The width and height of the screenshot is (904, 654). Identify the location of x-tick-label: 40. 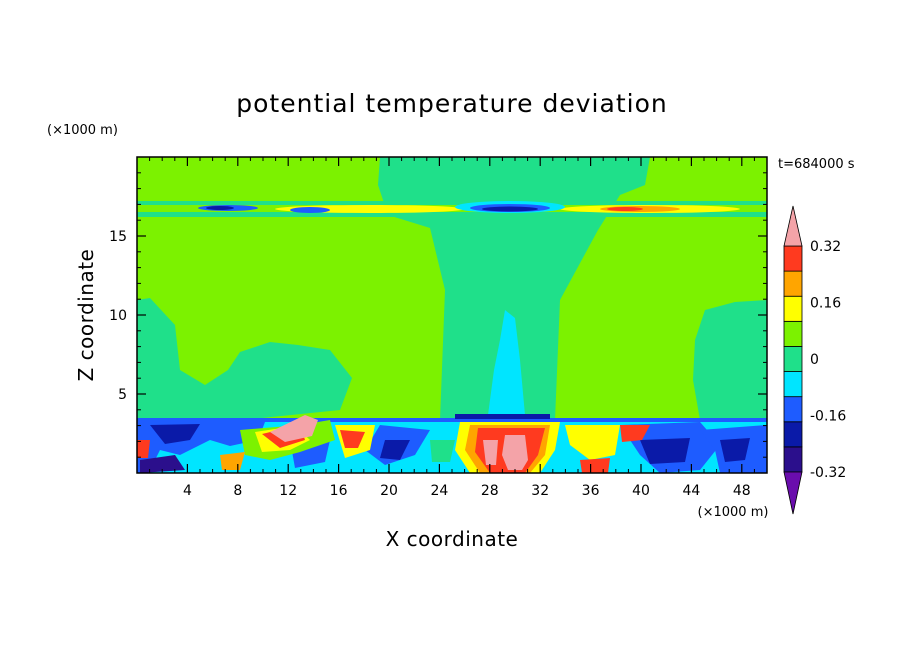
(641, 491).